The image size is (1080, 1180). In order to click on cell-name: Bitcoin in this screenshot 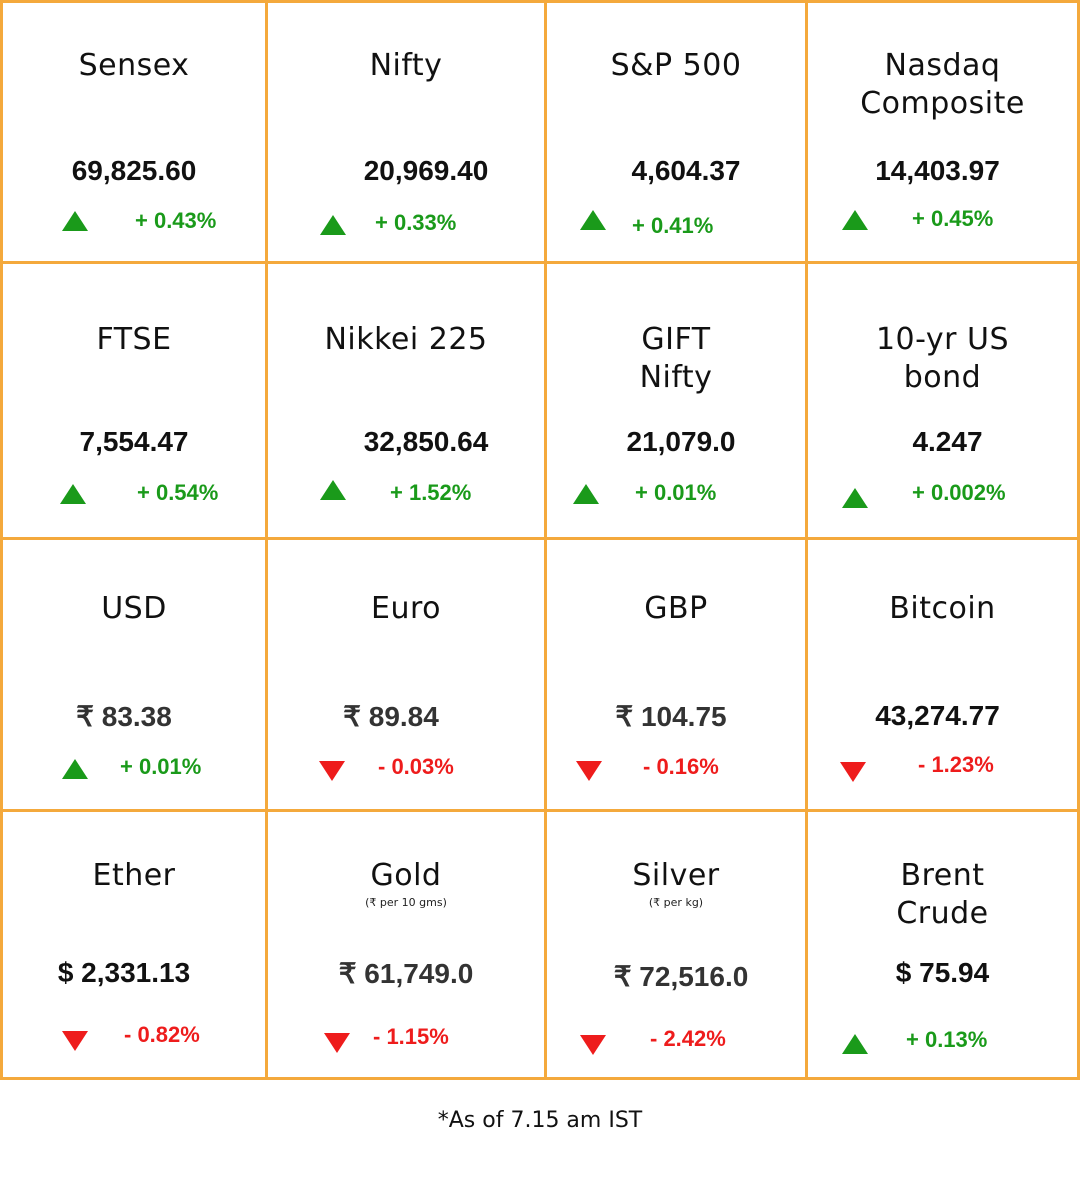, I will do `click(942, 608)`.